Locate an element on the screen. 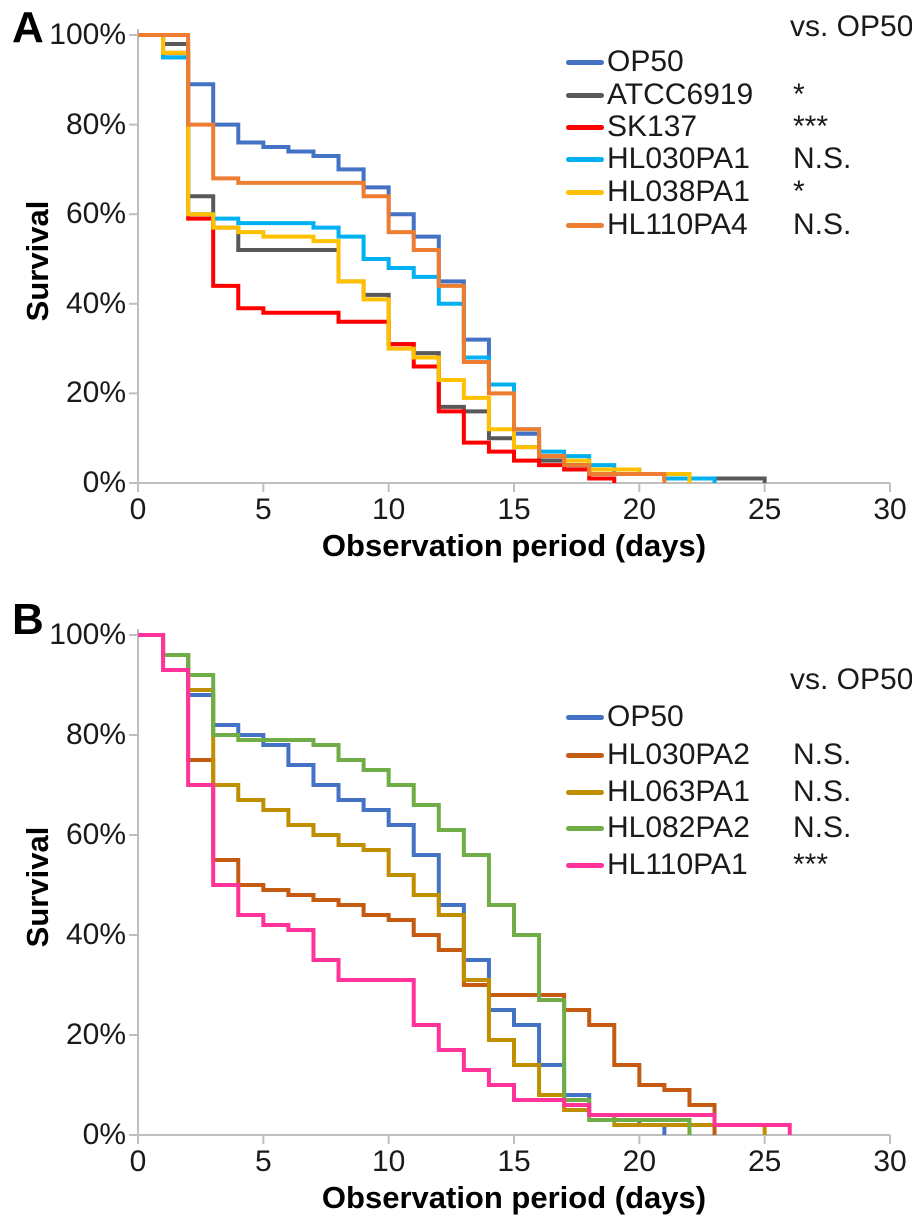 The image size is (912, 1218). legend-label: HL030PA2 is located at coordinates (678, 754).